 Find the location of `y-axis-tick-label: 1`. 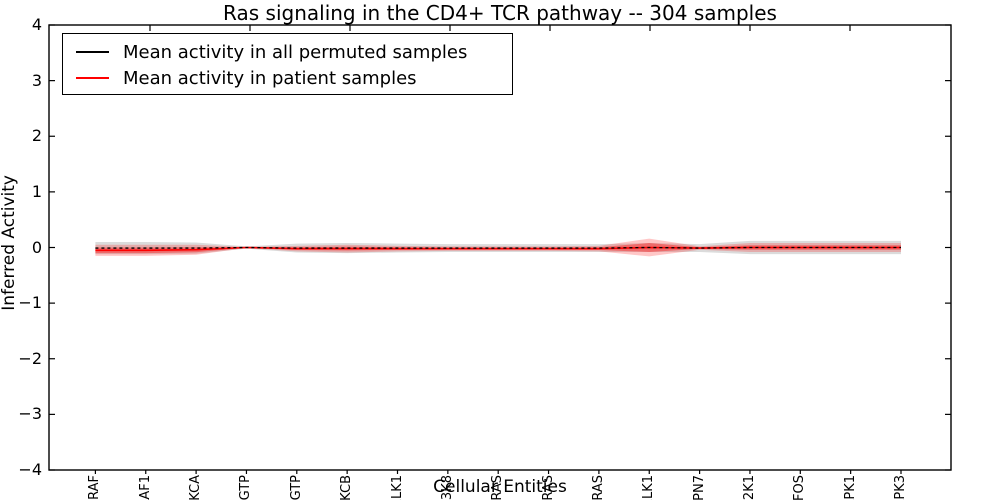

y-axis-tick-label: 1 is located at coordinates (36, 191).